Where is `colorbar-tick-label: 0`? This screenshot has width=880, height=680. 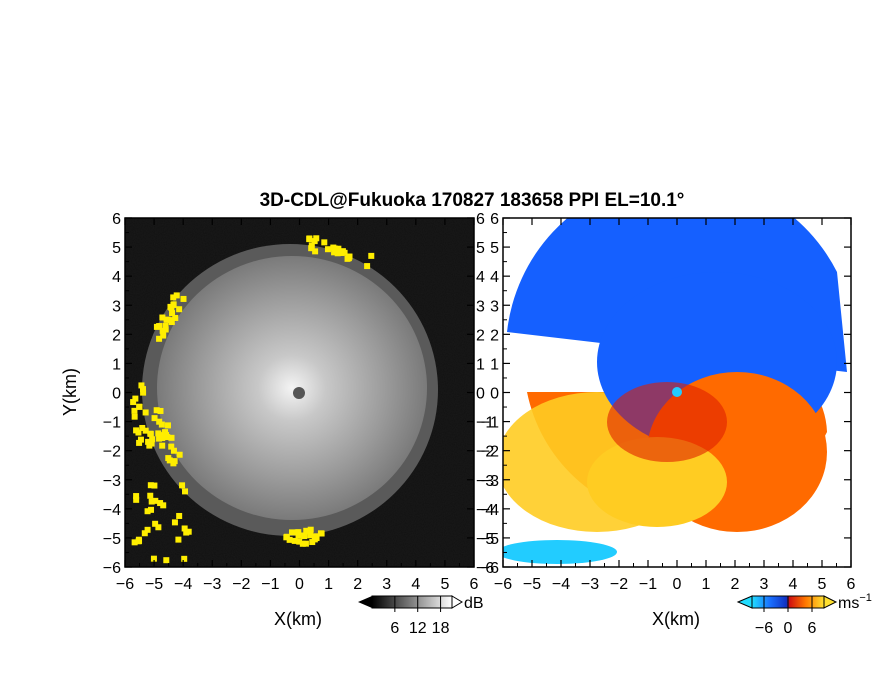 colorbar-tick-label: 0 is located at coordinates (788, 628).